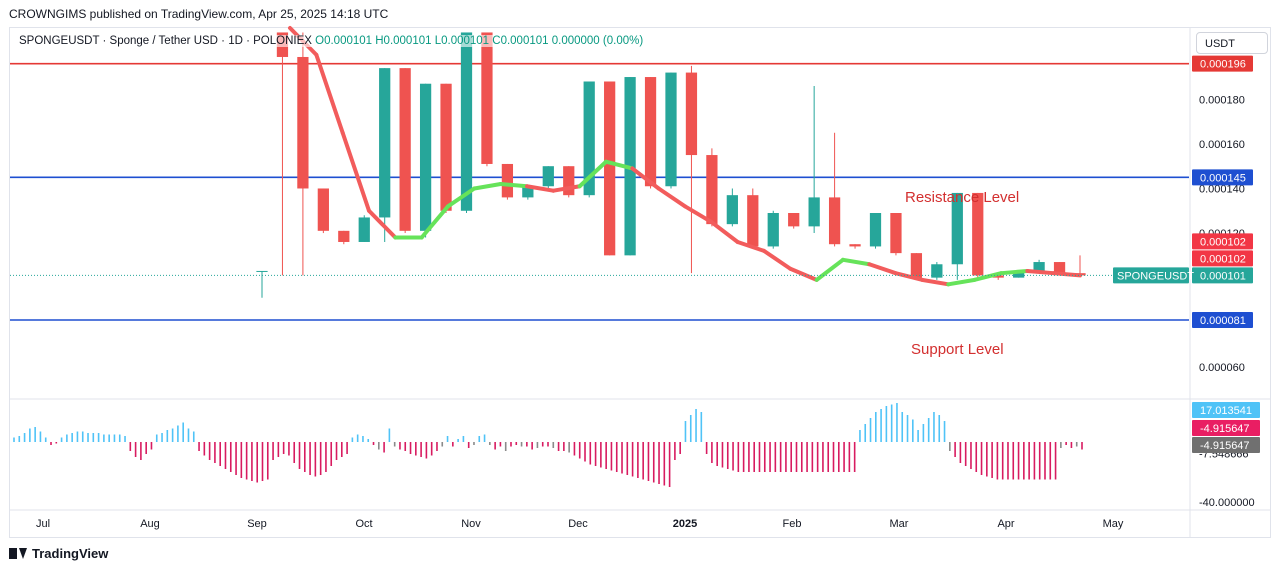 This screenshot has width=1281, height=573. I want to click on time-tick-label: Apr, so click(1005, 524).